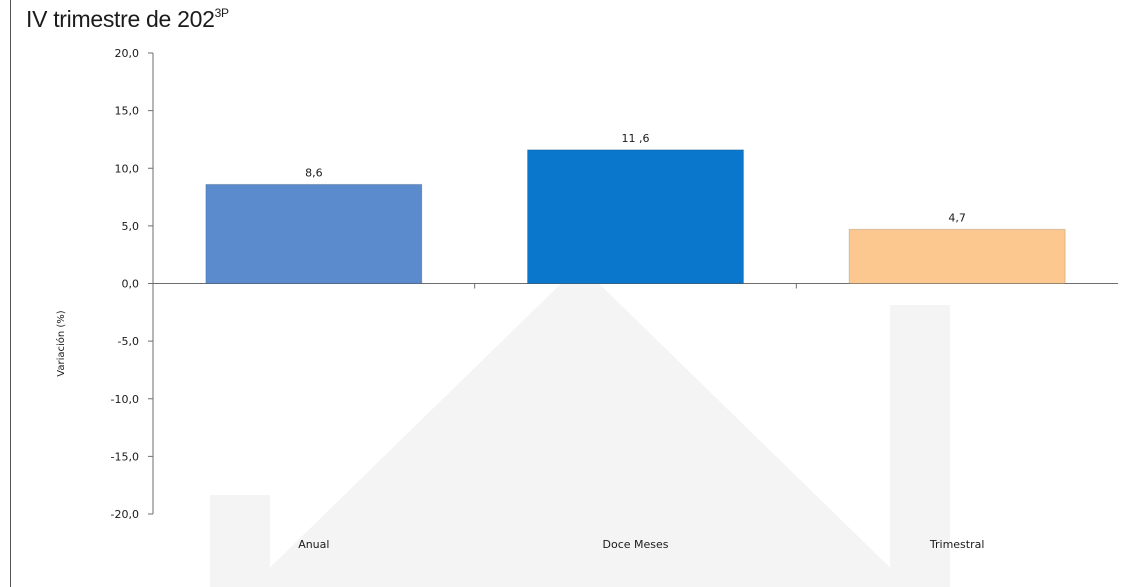  I want to click on bar-value-label: 8,6, so click(314, 172).